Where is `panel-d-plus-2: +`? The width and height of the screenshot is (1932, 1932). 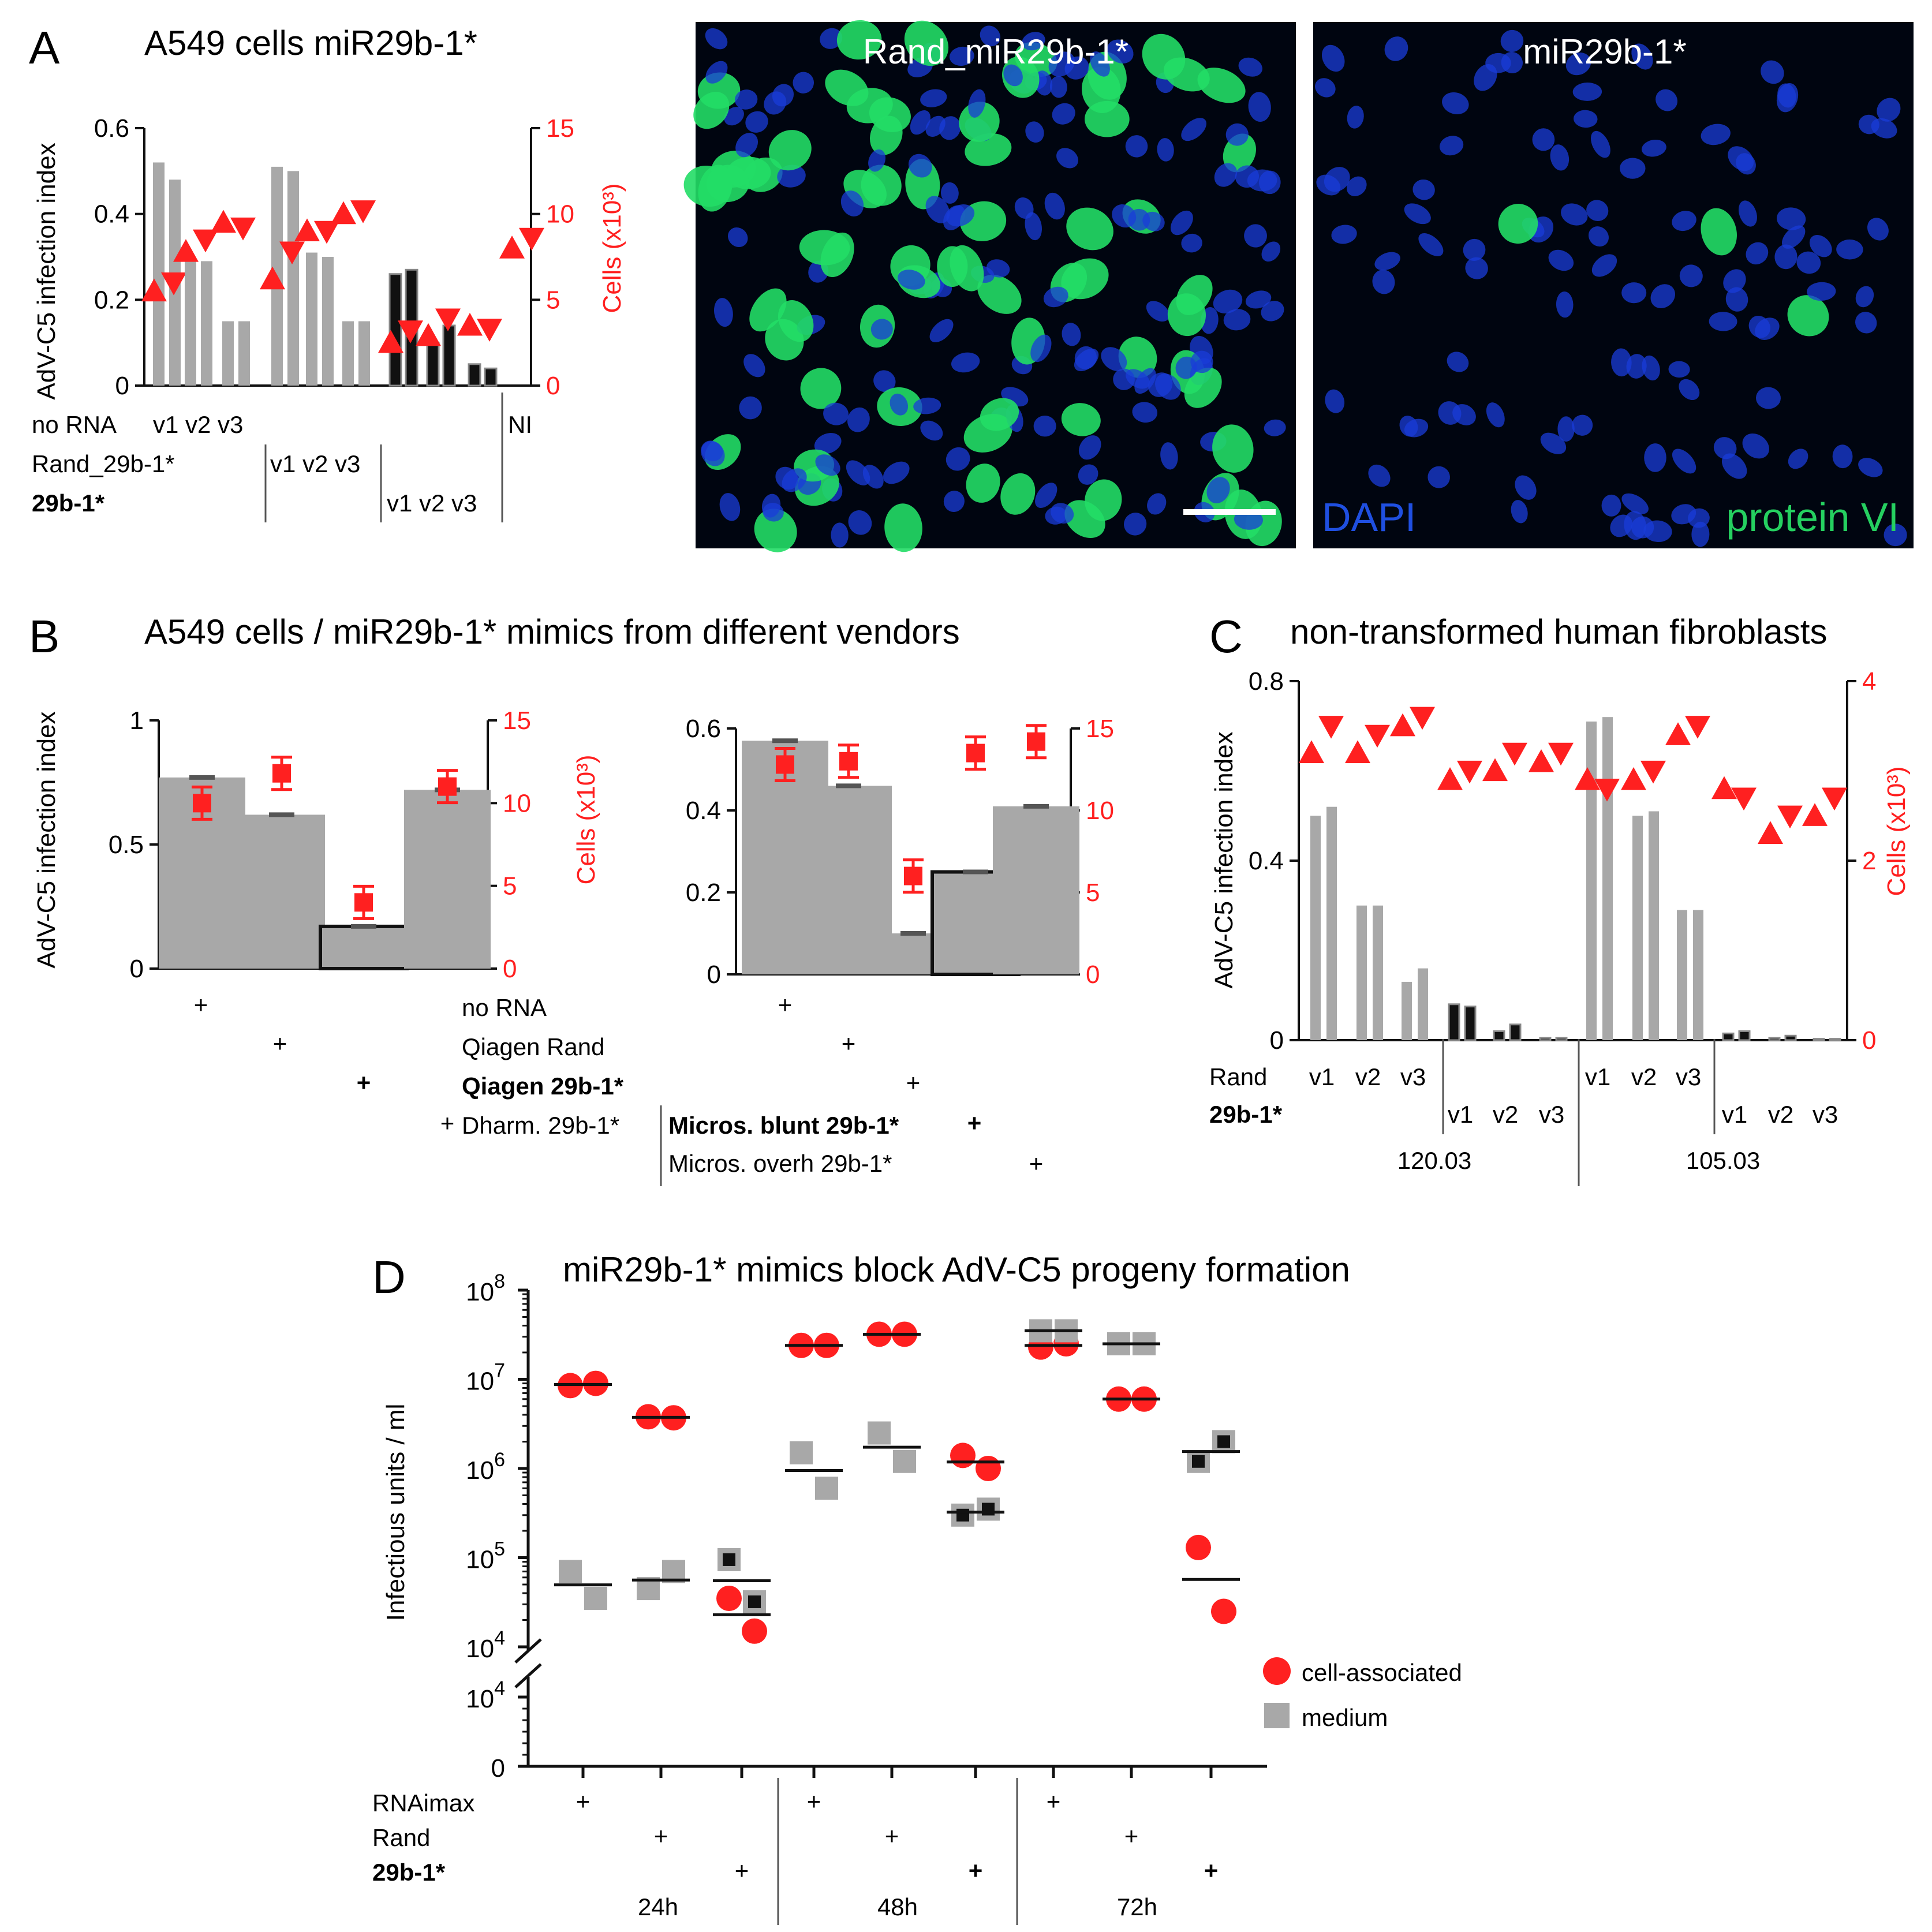
panel-d-plus-2: + is located at coordinates (742, 1870).